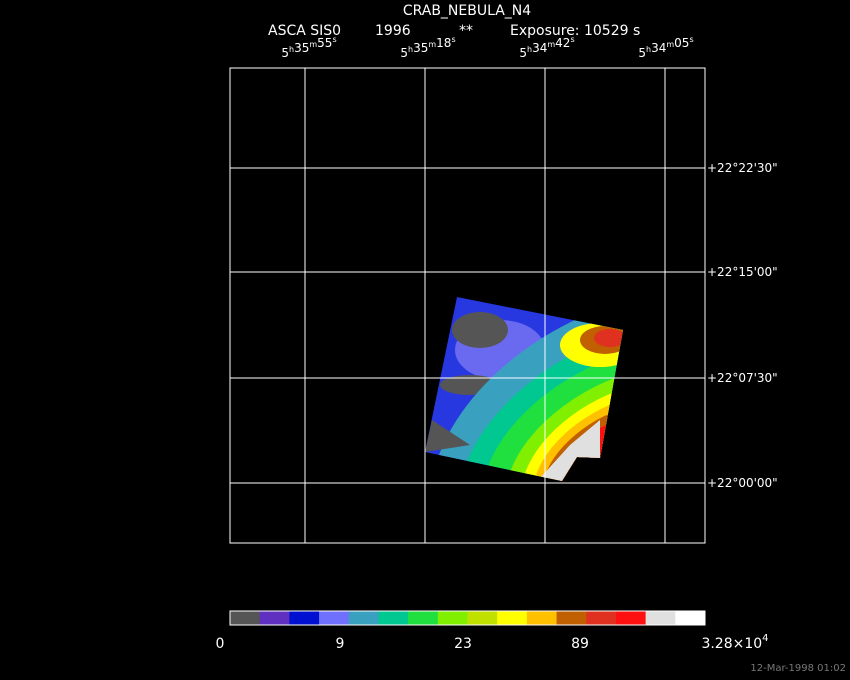 This screenshot has height=680, width=850. Describe the element at coordinates (575, 31) in the screenshot. I see `exposure: Exposure: 10529 s` at that location.